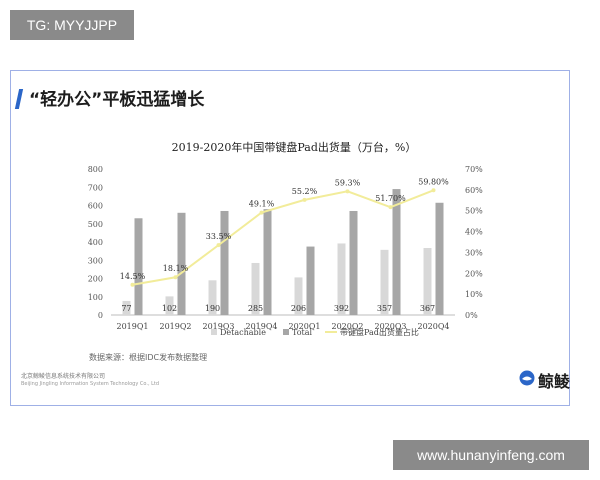  I want to click on bar-value-label: 102, so click(169, 308).